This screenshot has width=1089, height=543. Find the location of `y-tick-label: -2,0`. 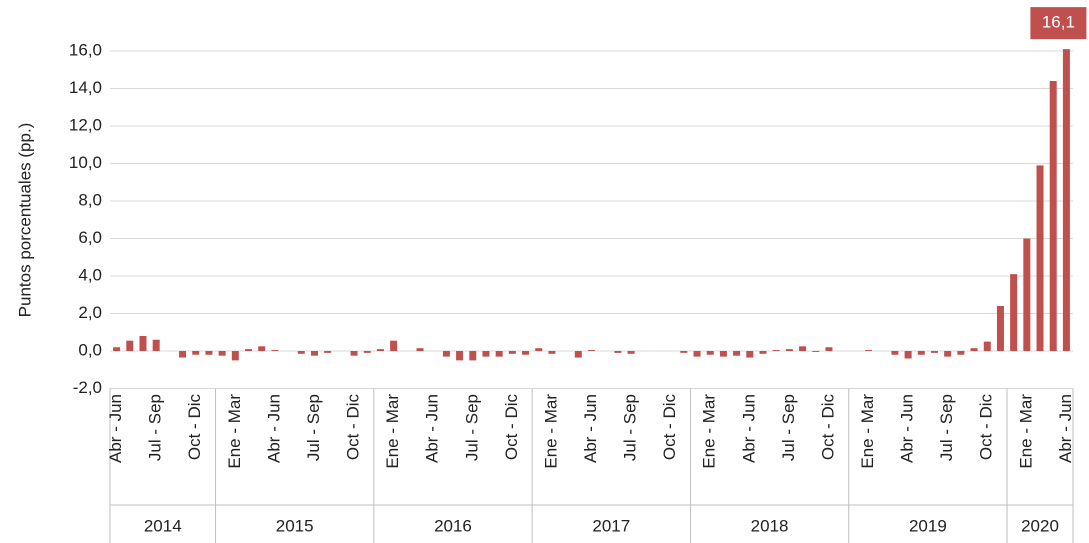

y-tick-label: -2,0 is located at coordinates (87, 387).